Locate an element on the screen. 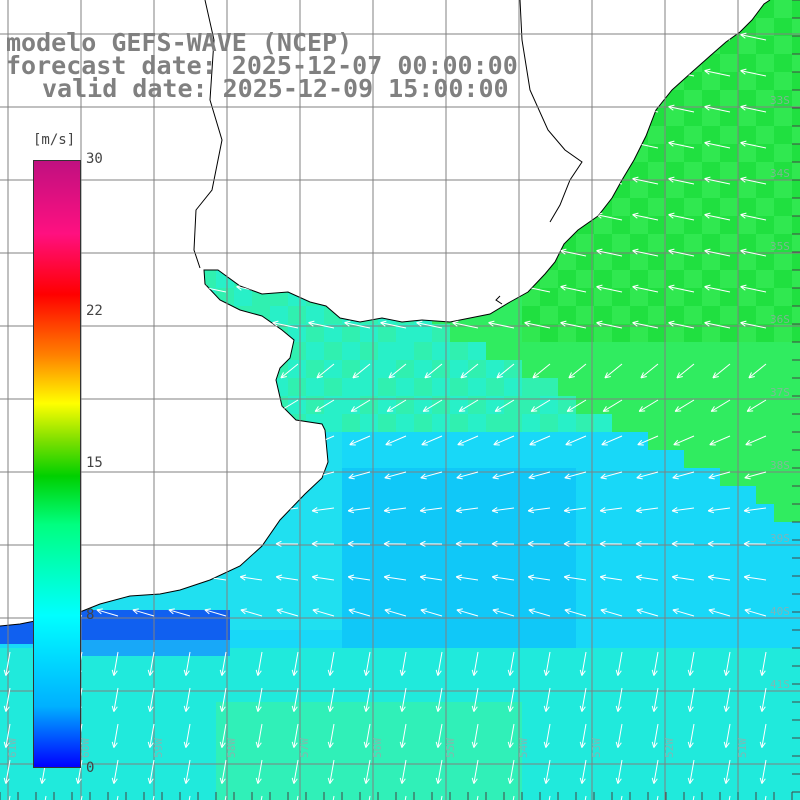 This screenshot has width=800, height=800. colorbar-tick-30: 30 is located at coordinates (94, 159).